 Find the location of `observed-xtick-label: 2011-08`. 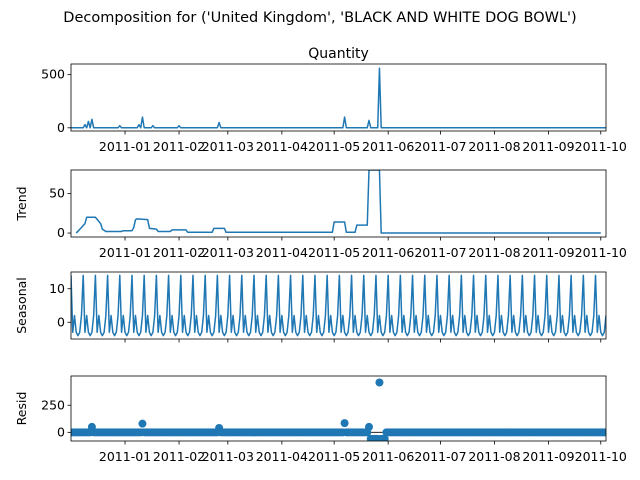

observed-xtick-label: 2011-08 is located at coordinates (494, 146).